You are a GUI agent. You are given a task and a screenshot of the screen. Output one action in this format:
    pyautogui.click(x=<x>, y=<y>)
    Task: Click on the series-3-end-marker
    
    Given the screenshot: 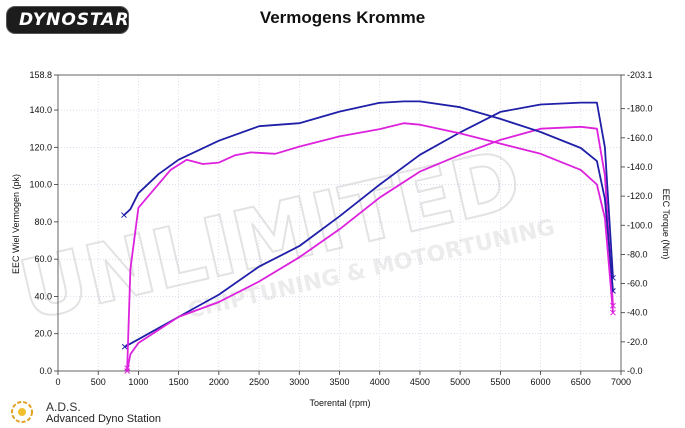 What is the action you would take?
    pyautogui.click(x=124, y=215)
    